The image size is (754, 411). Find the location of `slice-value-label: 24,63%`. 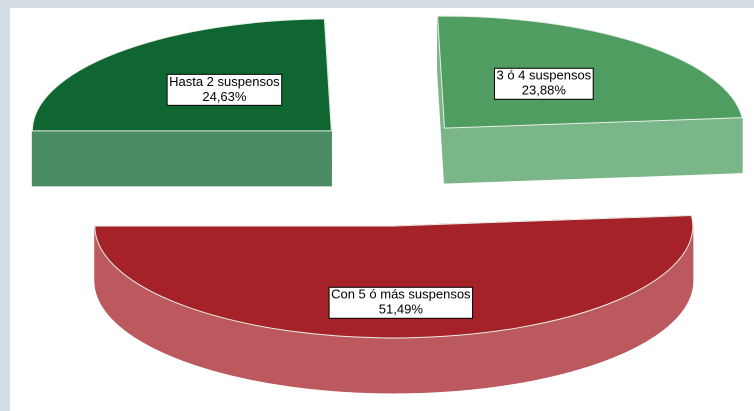

slice-value-label: 24,63% is located at coordinates (224, 96).